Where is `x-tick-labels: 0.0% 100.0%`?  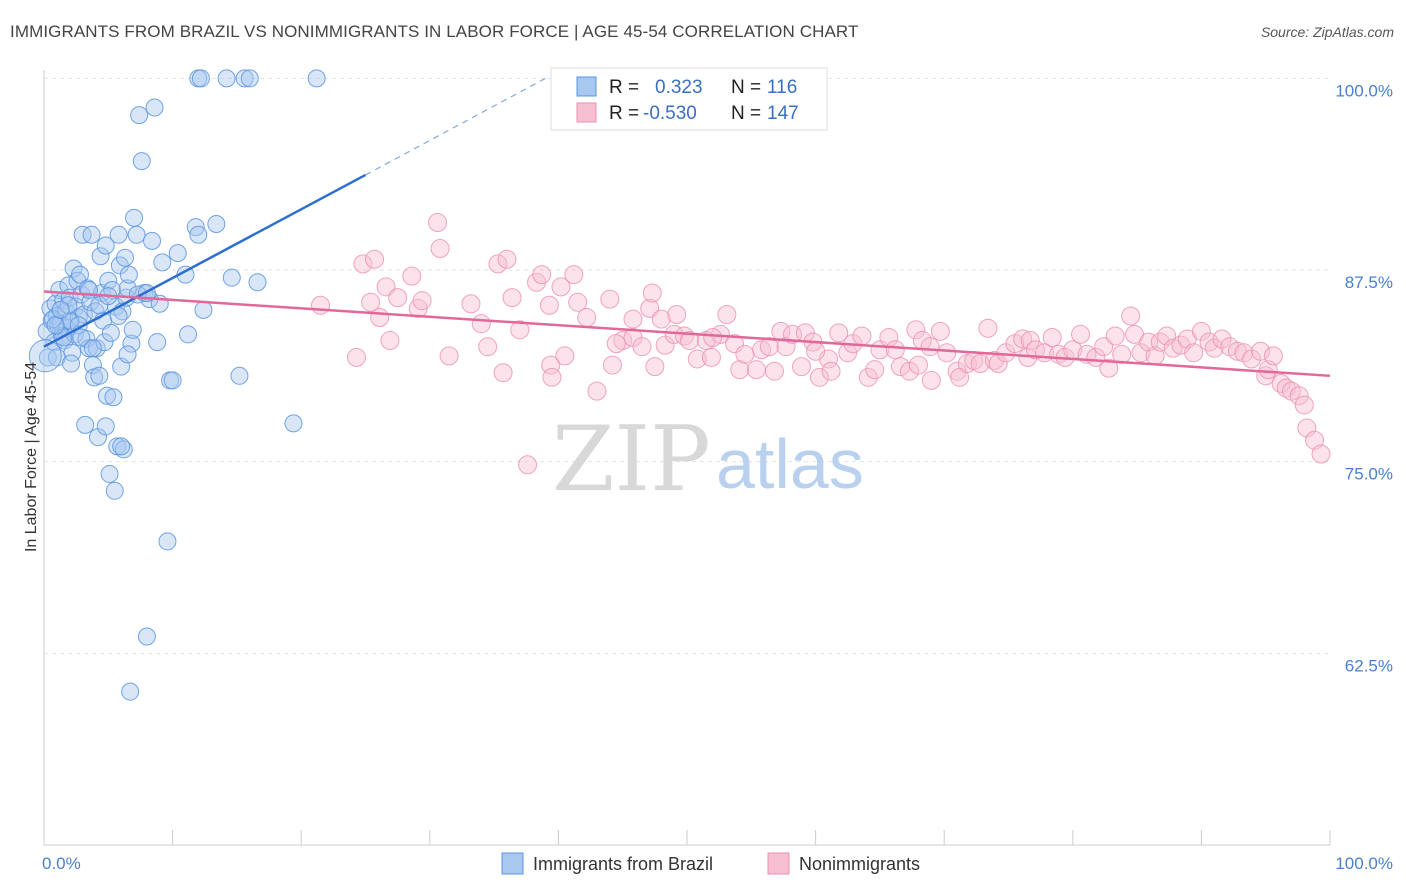 x-tick-labels: 0.0% 100.0% is located at coordinates (717, 863).